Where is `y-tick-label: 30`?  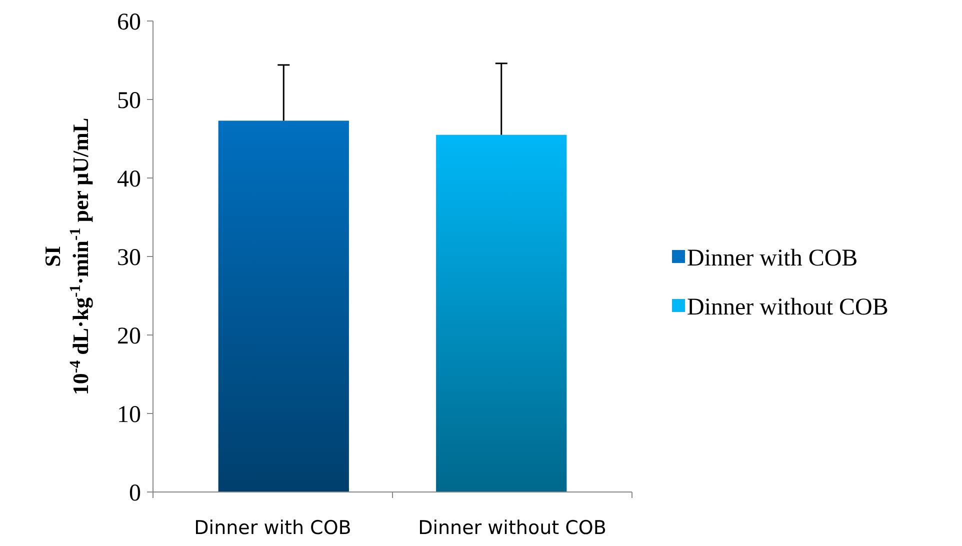
y-tick-label: 30 is located at coordinates (129, 257).